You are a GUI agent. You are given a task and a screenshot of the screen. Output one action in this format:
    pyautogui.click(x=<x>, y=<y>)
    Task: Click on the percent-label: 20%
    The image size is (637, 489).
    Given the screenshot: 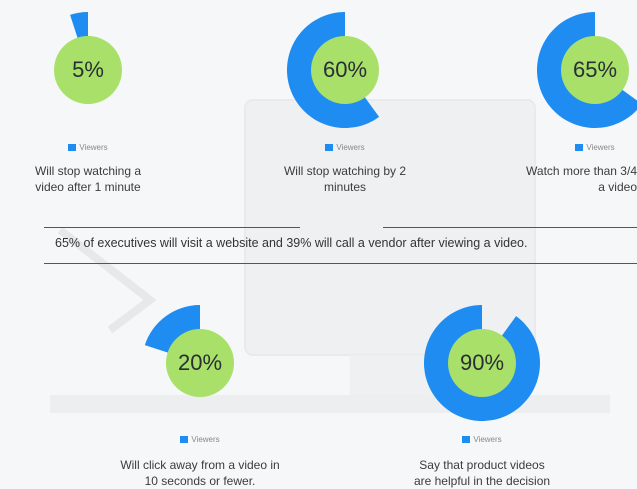 What is the action you would take?
    pyautogui.click(x=200, y=362)
    